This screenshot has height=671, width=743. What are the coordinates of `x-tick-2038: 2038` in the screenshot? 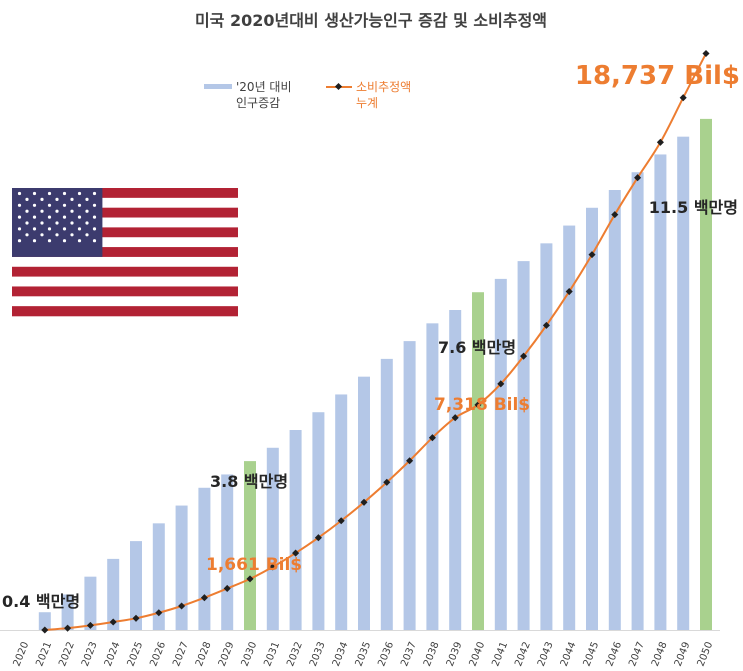 It's located at (432, 654).